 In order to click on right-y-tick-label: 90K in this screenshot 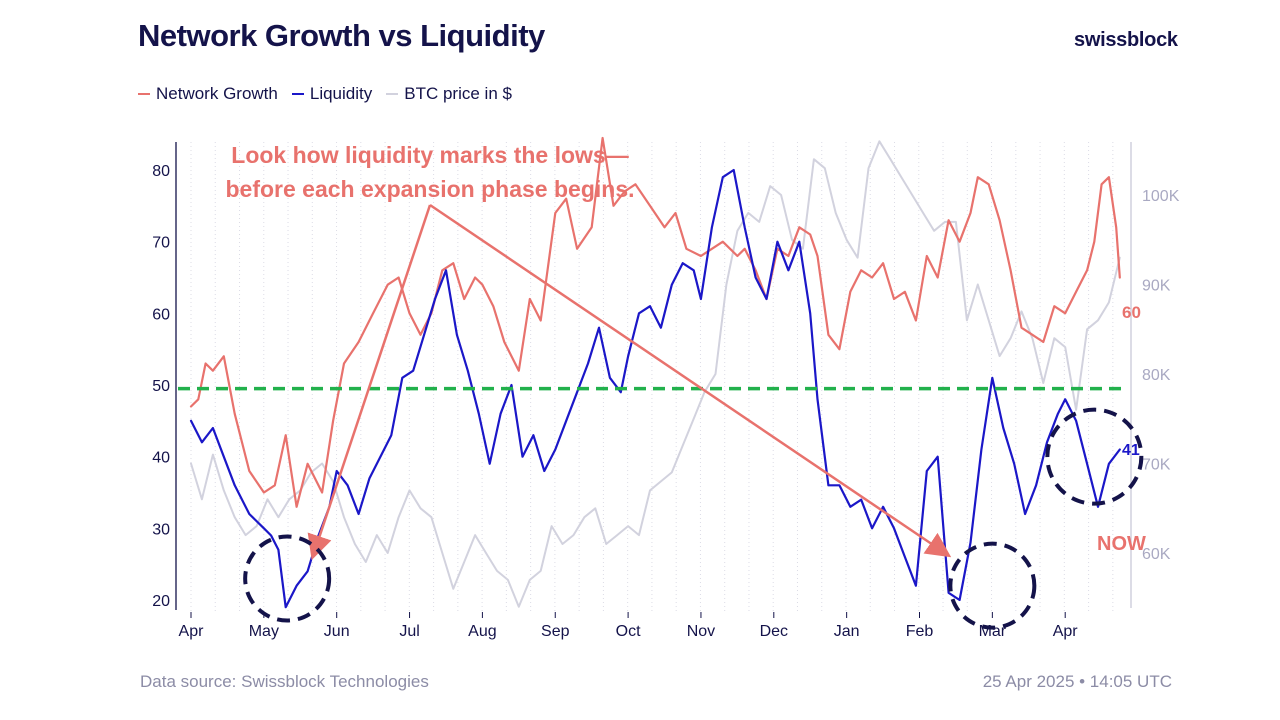, I will do `click(1156, 286)`.